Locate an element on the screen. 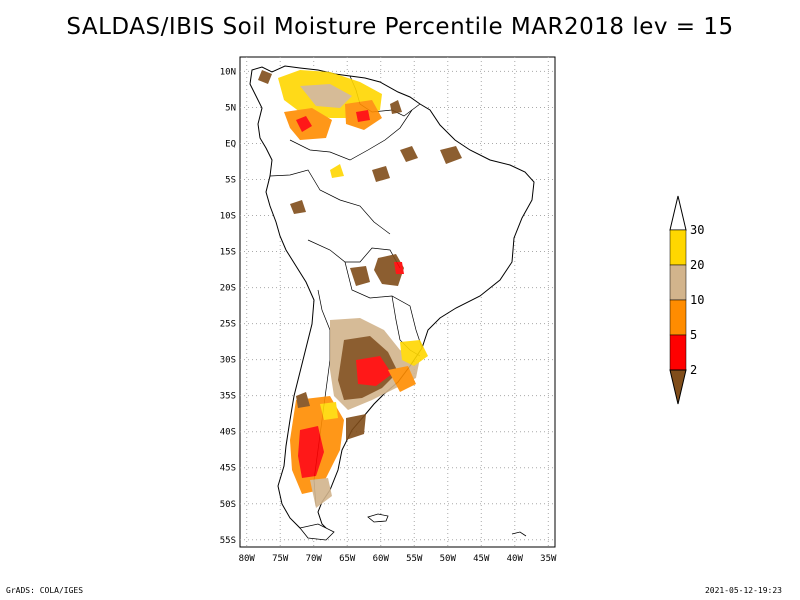  lat-tick-label: 20S is located at coordinates (228, 289).